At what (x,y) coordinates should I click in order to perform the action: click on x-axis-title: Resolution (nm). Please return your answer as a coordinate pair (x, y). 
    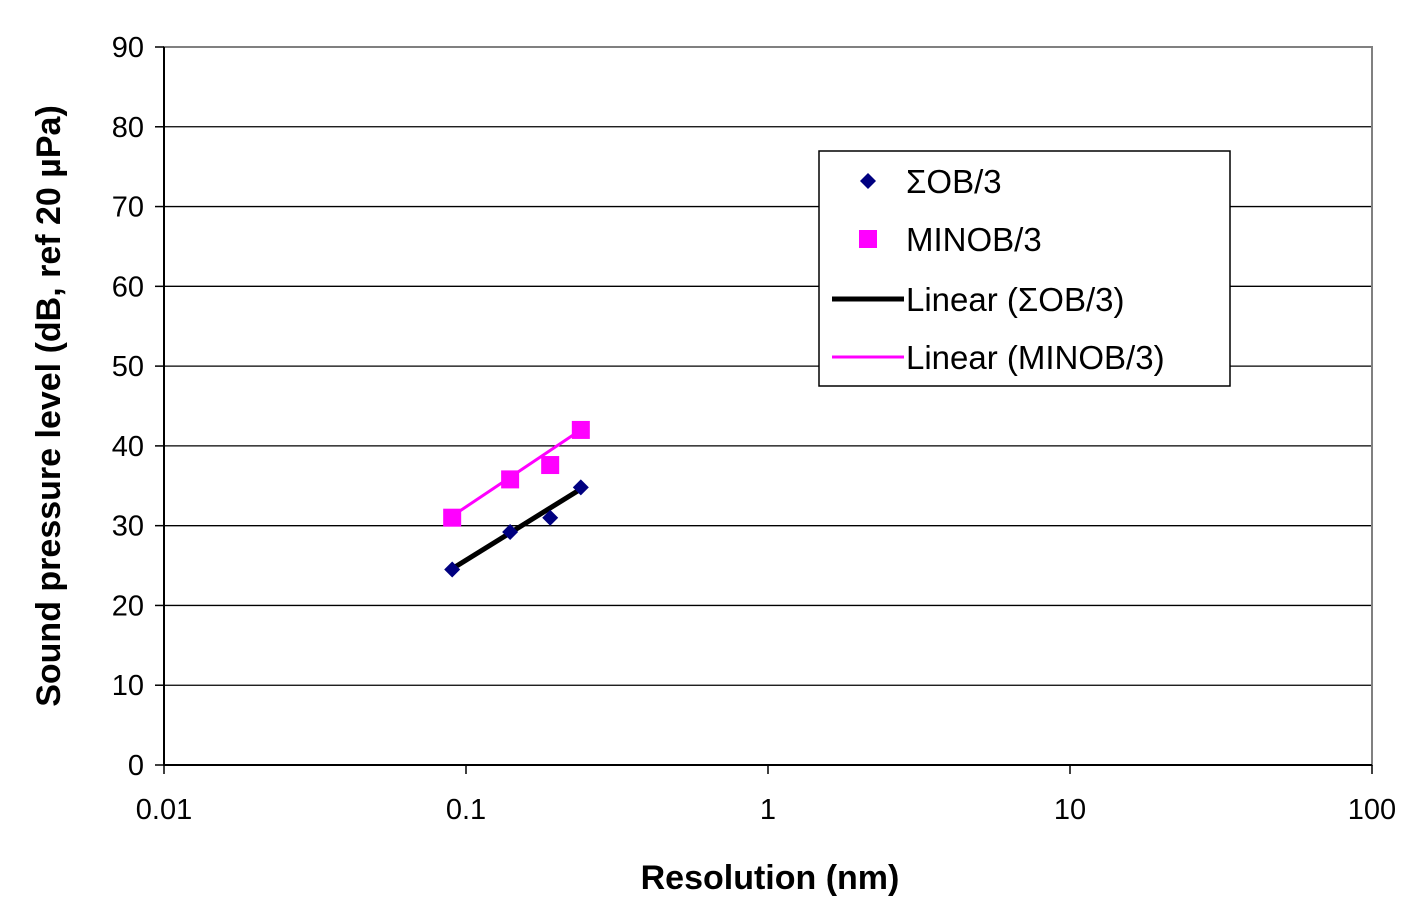
    Looking at the image, I should click on (770, 878).